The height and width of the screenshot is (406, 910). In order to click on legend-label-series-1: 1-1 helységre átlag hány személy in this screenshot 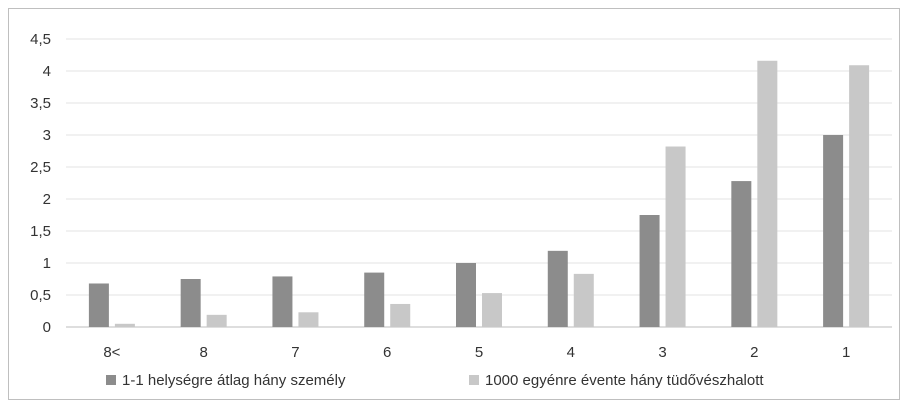, I will do `click(234, 380)`.